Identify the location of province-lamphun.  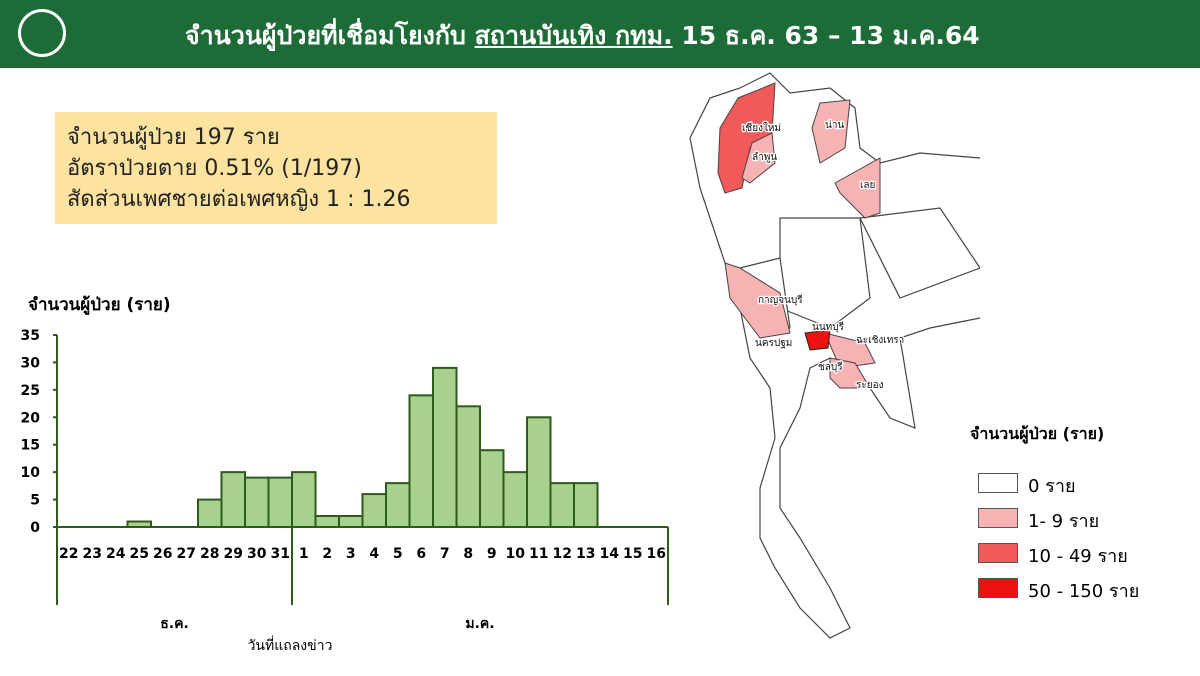
(758, 158).